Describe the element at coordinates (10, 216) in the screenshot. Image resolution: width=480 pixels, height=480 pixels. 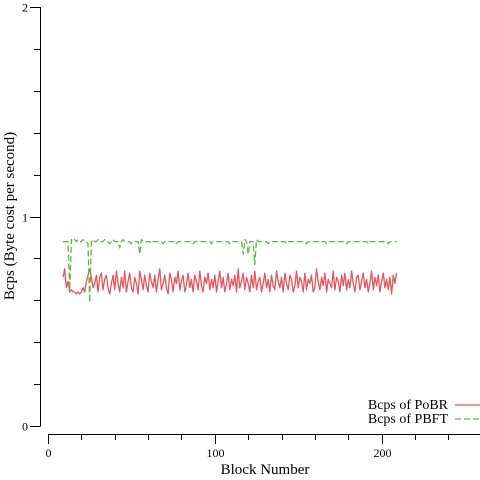
I see `y-axis-title: Bcps (Byte cost per second)` at that location.